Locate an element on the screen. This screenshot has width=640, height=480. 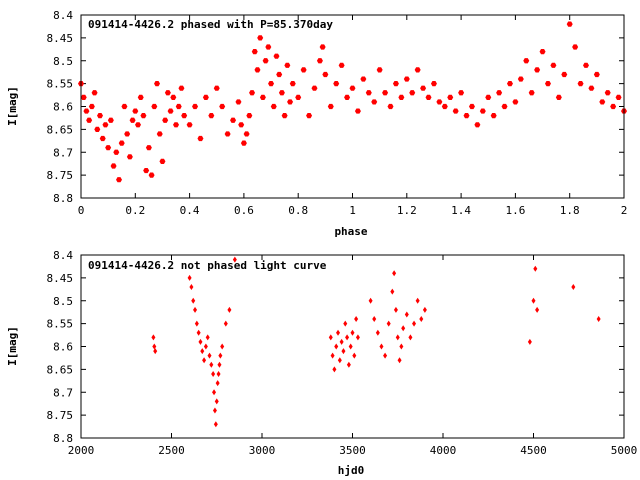
x-axis-label: phase is located at coordinates (350, 231).